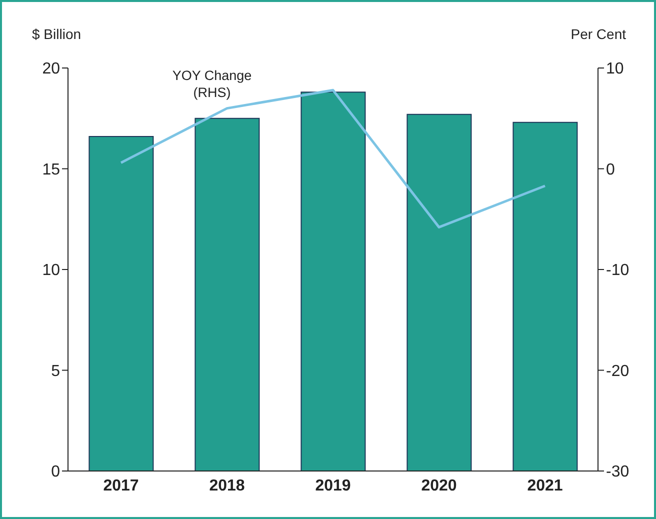 This screenshot has width=656, height=519. What do you see at coordinates (51, 169) in the screenshot?
I see `y-tick-label: 15` at bounding box center [51, 169].